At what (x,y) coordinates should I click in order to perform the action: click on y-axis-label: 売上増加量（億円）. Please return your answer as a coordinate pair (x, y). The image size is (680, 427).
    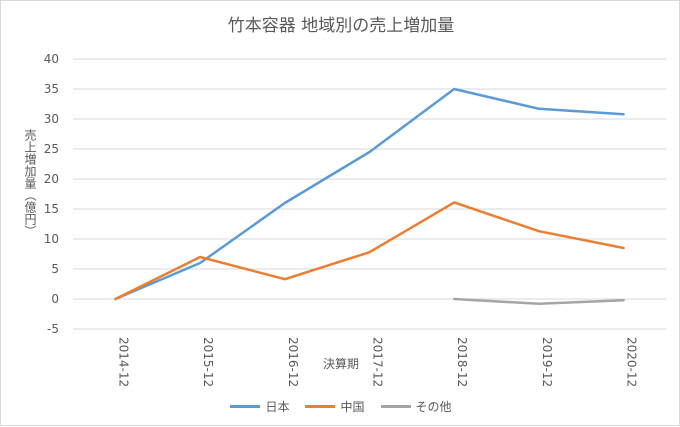
    Looking at the image, I should click on (30, 183).